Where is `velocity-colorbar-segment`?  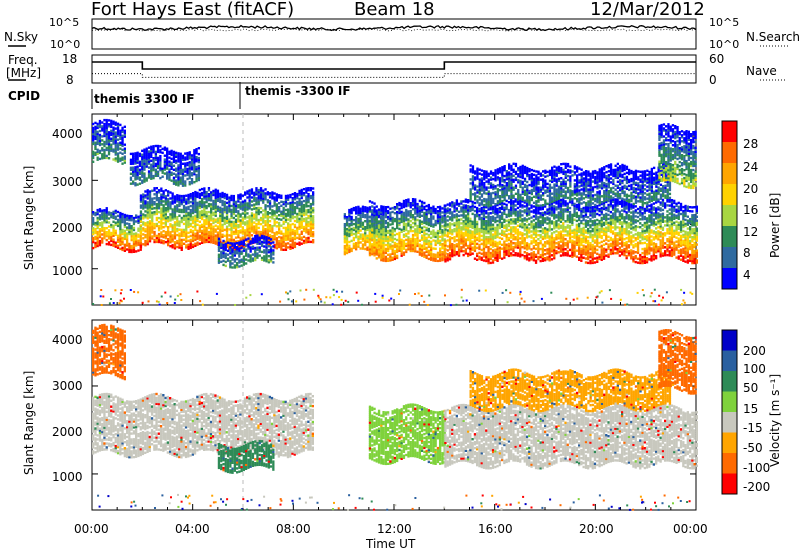
velocity-colorbar-segment is located at coordinates (729, 381).